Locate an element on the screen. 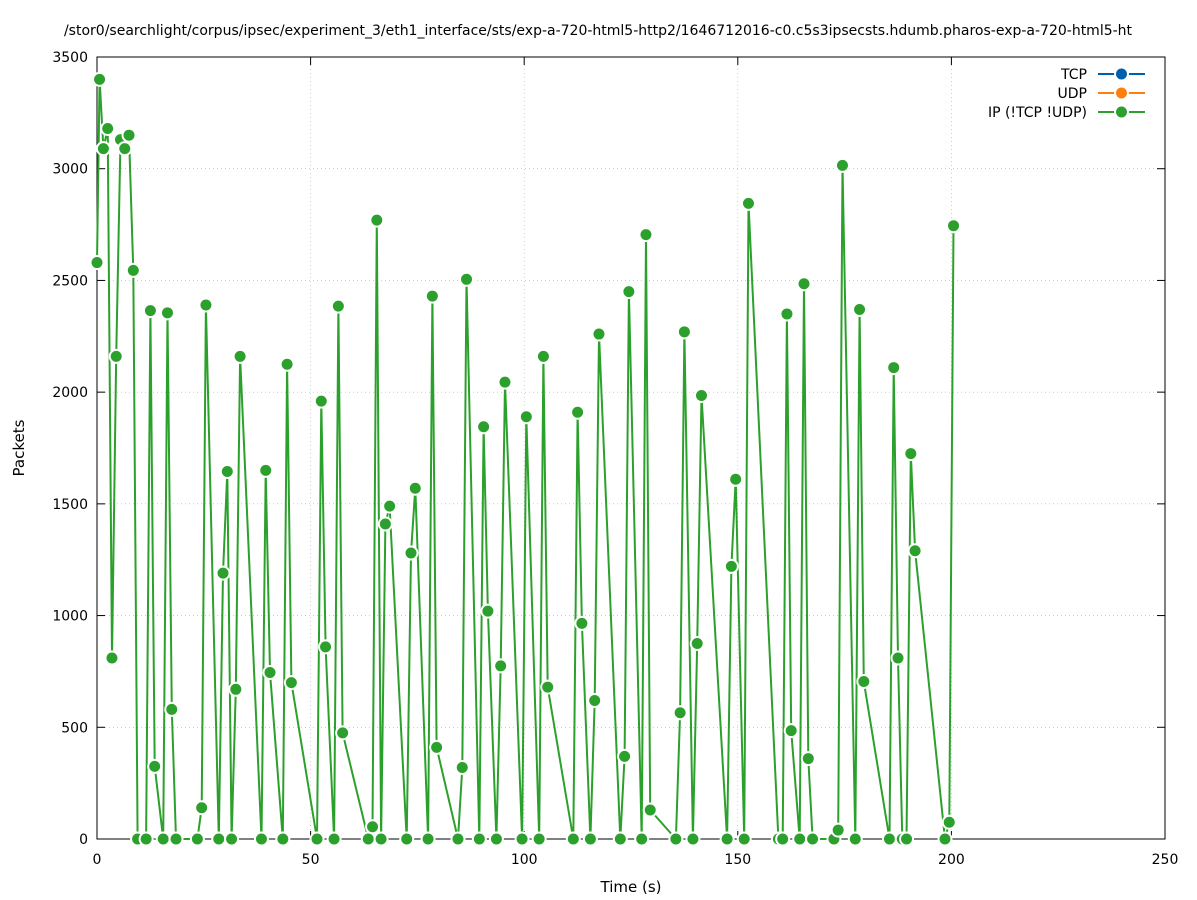 This screenshot has height=900, width=1197. legend-entry: IP (!TCP !UDP) is located at coordinates (1066, 112).